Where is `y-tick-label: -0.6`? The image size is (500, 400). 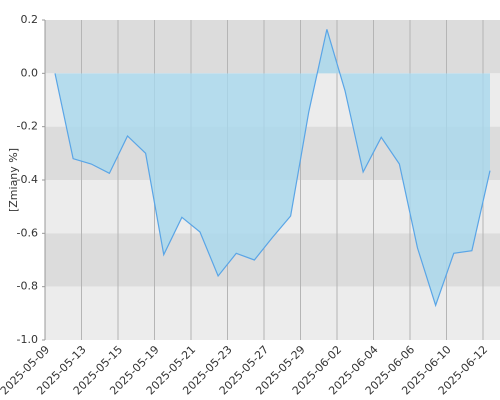 y-tick-label: -0.6 is located at coordinates (27, 232).